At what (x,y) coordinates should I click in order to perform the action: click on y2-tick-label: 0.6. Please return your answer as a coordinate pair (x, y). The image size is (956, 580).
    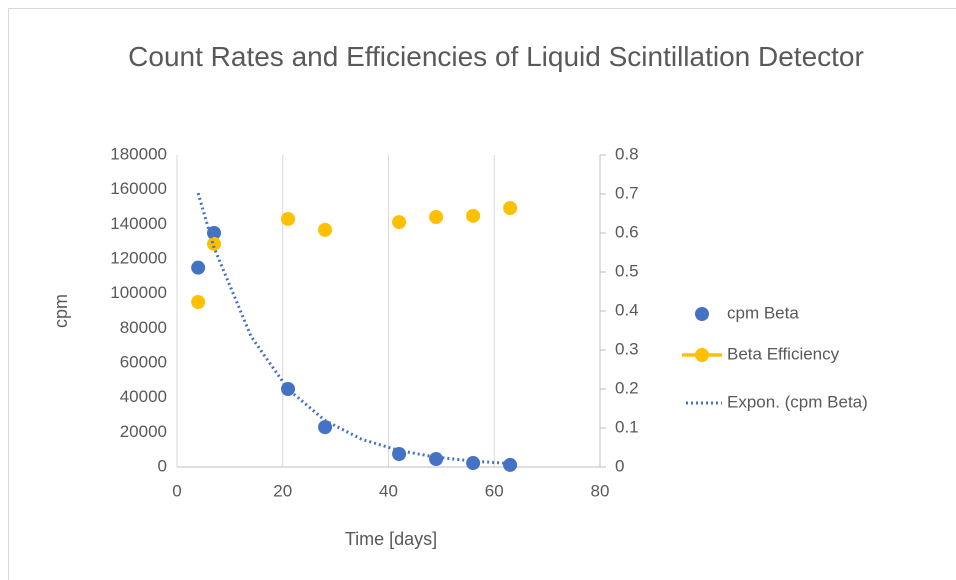
    Looking at the image, I should click on (627, 231).